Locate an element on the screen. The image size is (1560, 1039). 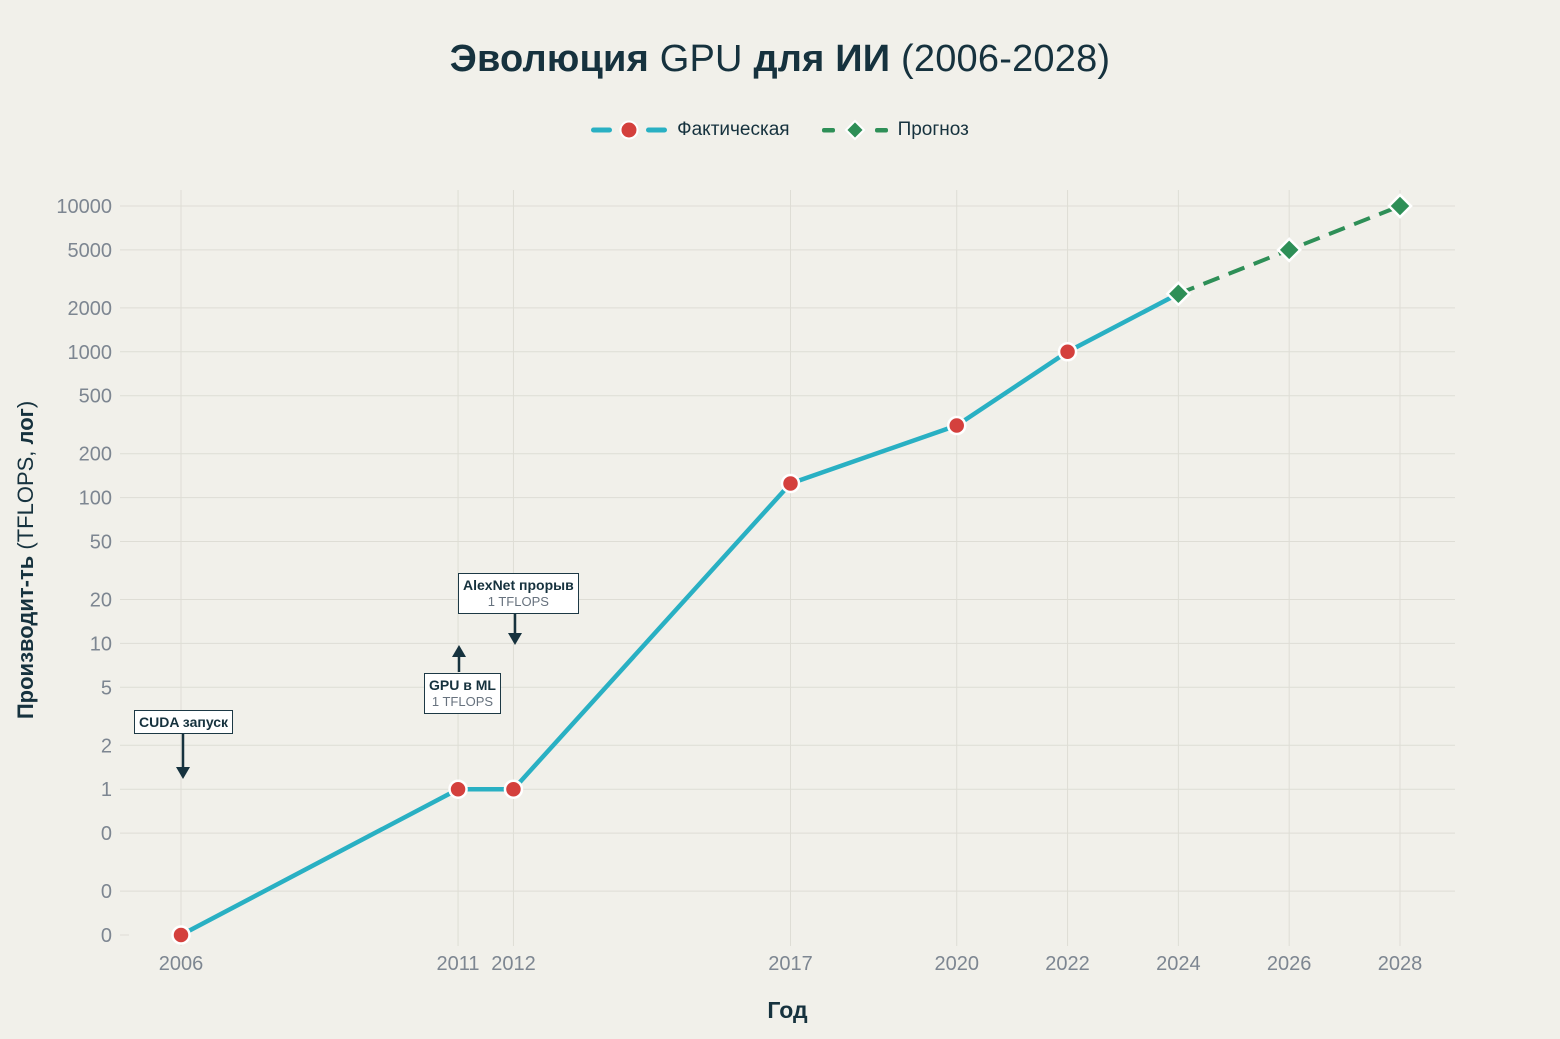
chart-title-segment: GPU is located at coordinates (706, 59).